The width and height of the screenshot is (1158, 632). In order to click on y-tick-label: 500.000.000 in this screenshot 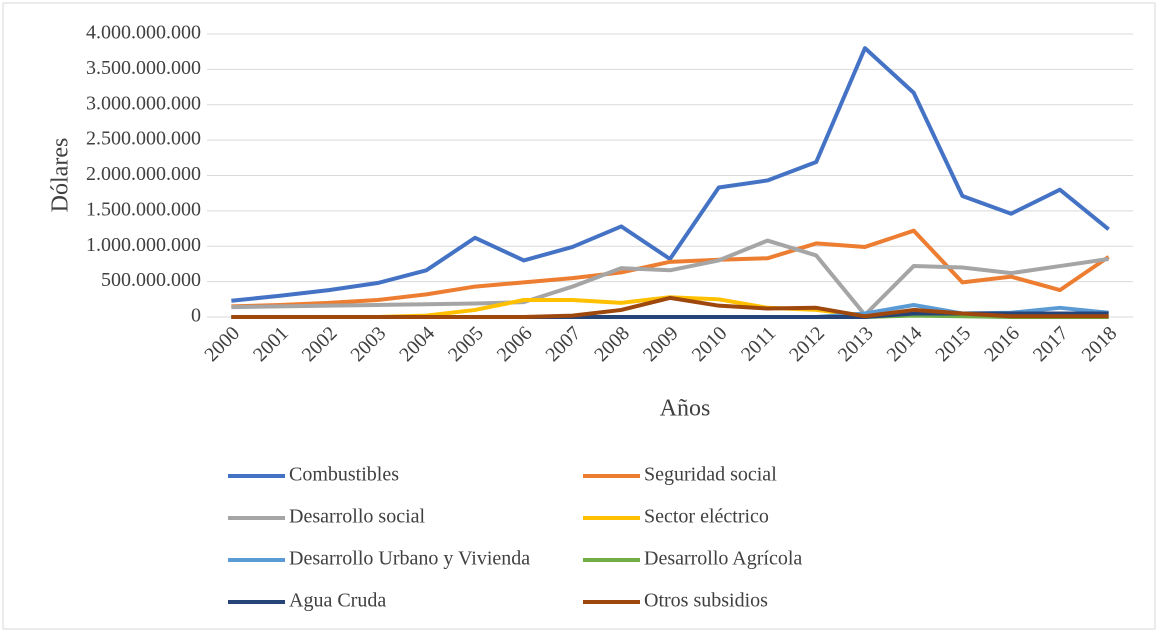, I will do `click(151, 280)`.